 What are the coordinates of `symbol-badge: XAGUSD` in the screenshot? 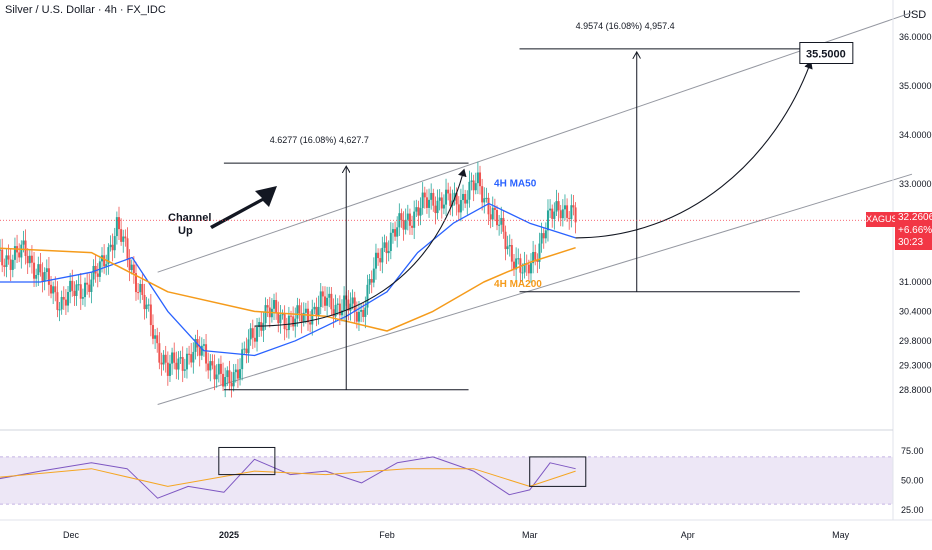 It's located at (885, 219).